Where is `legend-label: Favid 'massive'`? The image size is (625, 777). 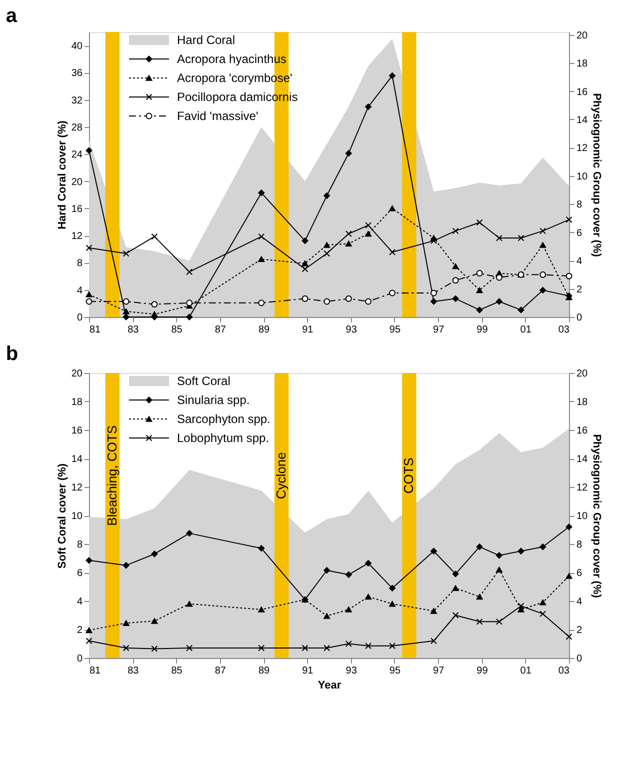
legend-label: Favid 'massive' is located at coordinates (217, 116).